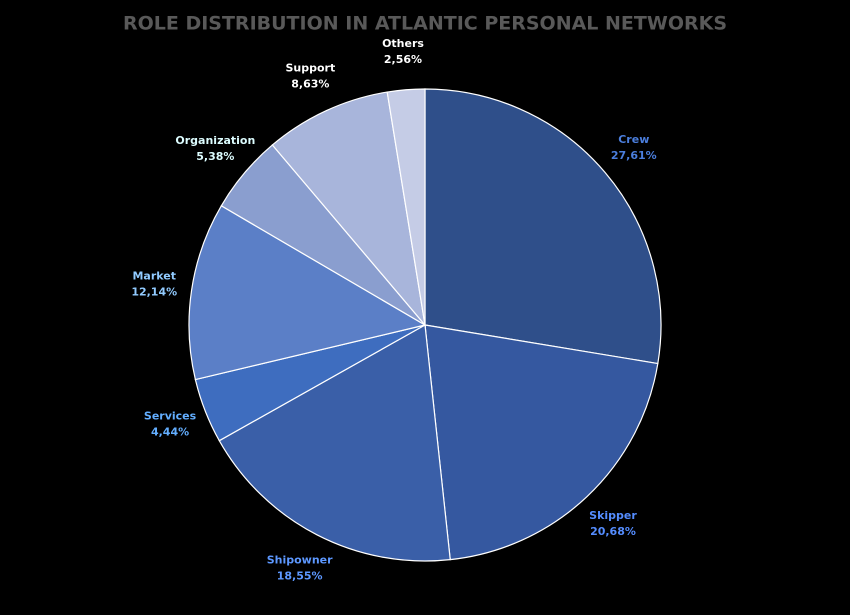 The height and width of the screenshot is (615, 850). Describe the element at coordinates (633, 139) in the screenshot. I see `slice-label: Crew` at that location.